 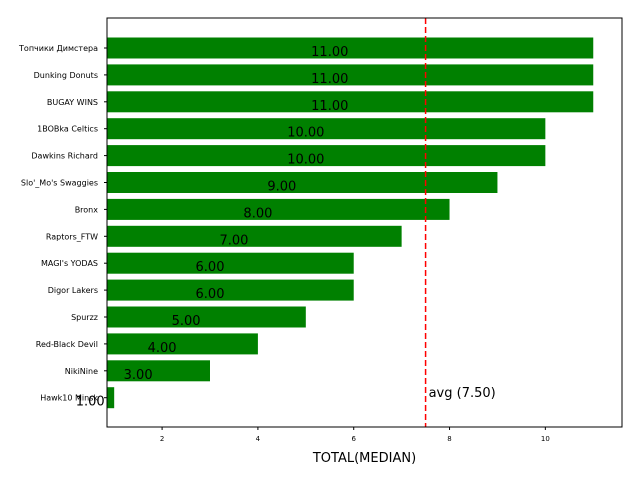 What do you see at coordinates (72, 236) in the screenshot?
I see `category-label: Raptors_FTW` at bounding box center [72, 236].